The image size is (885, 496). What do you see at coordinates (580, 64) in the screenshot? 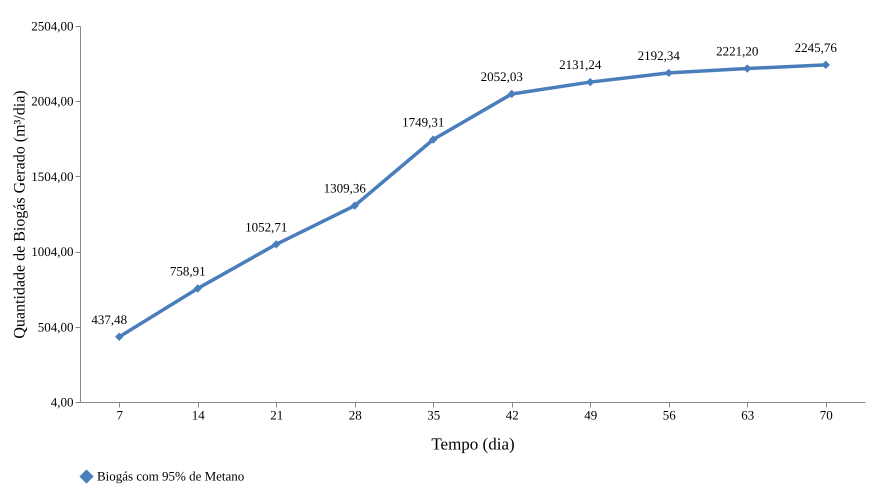
I see `data-label: 2131,24` at bounding box center [580, 64].